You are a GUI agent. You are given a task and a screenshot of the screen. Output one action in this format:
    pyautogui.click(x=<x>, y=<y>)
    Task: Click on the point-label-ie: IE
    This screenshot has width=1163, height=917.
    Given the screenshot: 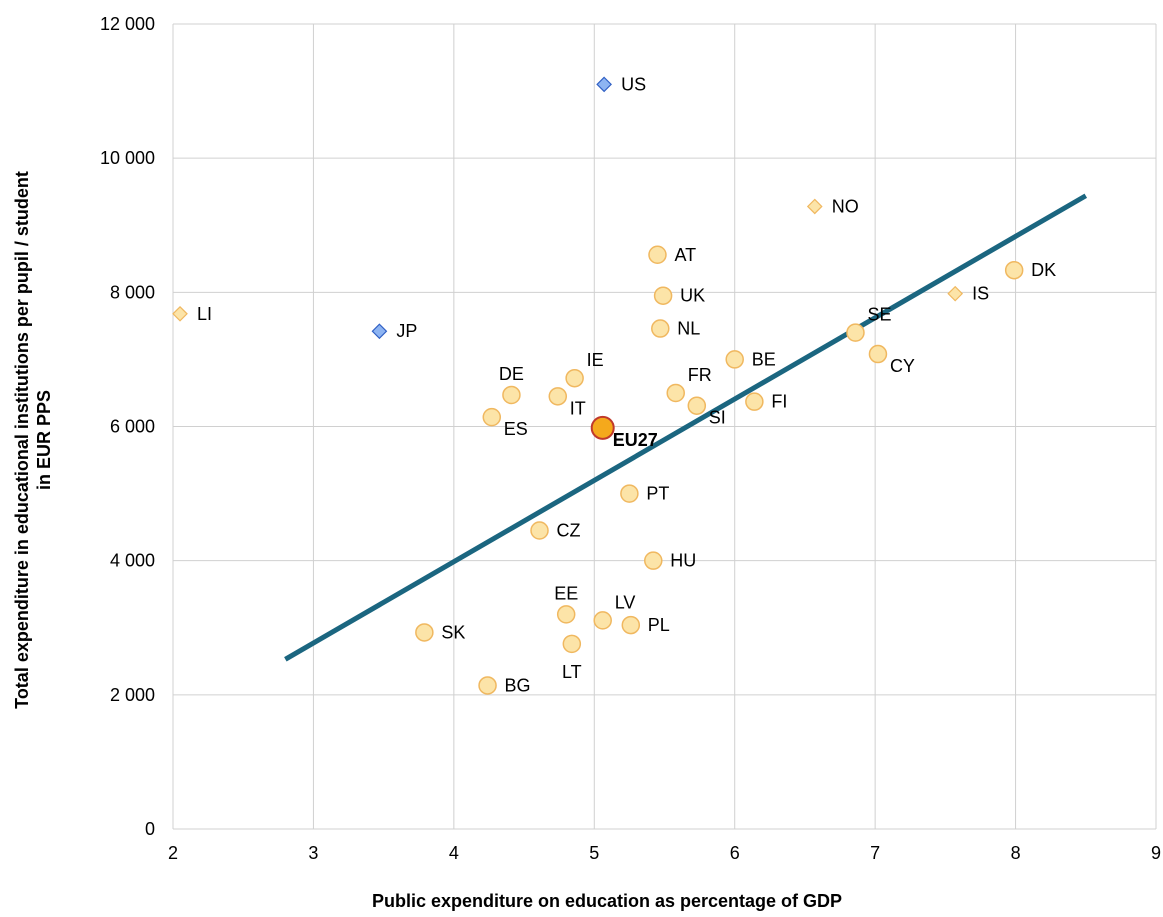 What is the action you would take?
    pyautogui.click(x=595, y=360)
    